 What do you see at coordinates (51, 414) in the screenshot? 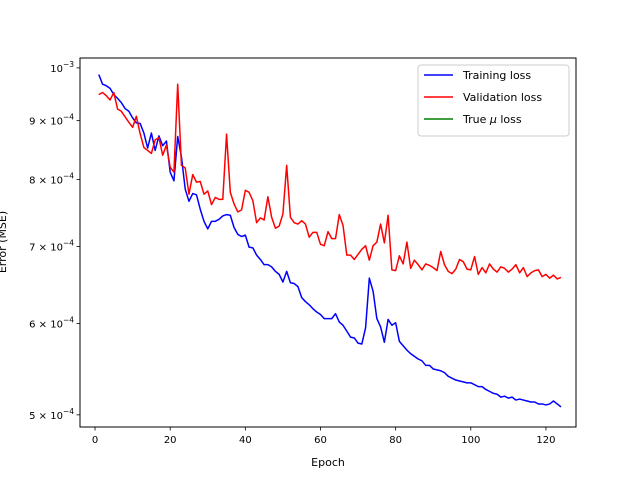
I see `y-tick-label: 5 × 10⁻⁴` at bounding box center [51, 414].